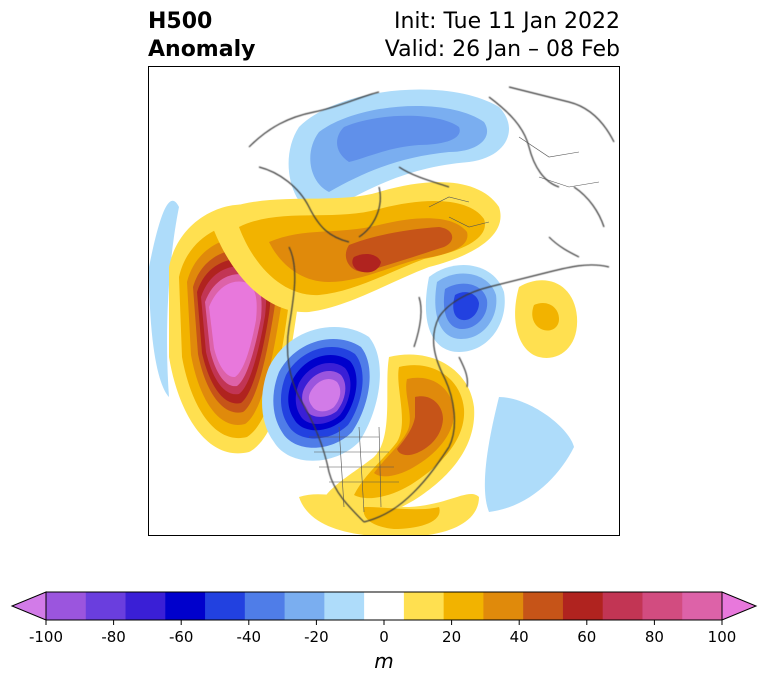 The image size is (768, 686). Describe the element at coordinates (384, 637) in the screenshot. I see `colorbar-tick-label: 0` at that location.